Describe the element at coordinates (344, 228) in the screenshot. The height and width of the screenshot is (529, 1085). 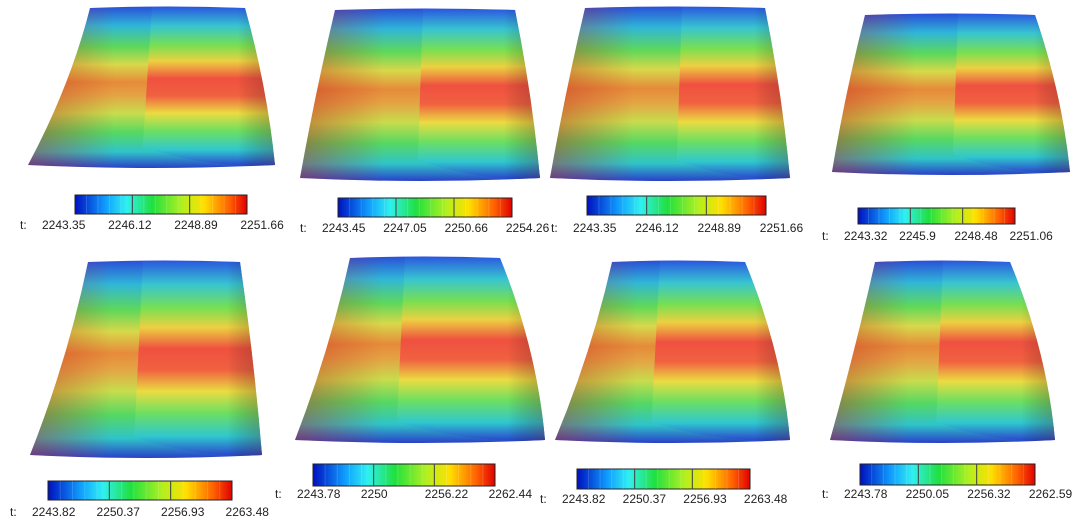
I see `colorbar-tick-label: 2243.45` at that location.